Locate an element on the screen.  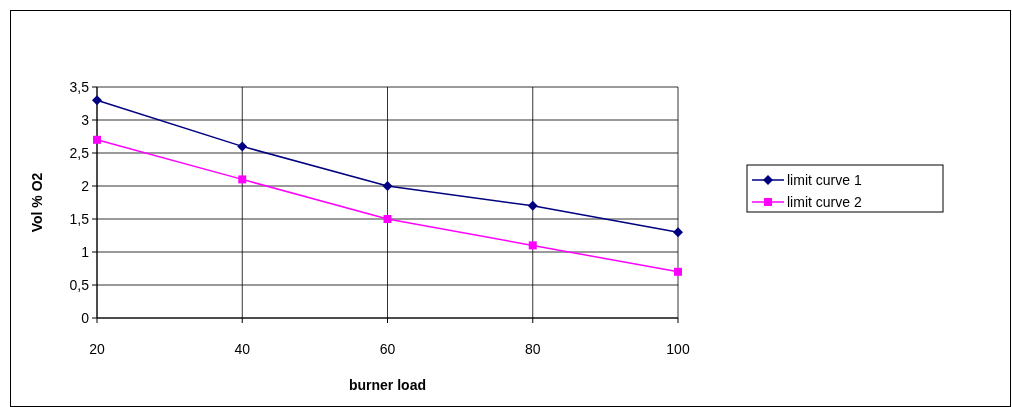
y-axis-title: Vol % O2 is located at coordinates (37, 202).